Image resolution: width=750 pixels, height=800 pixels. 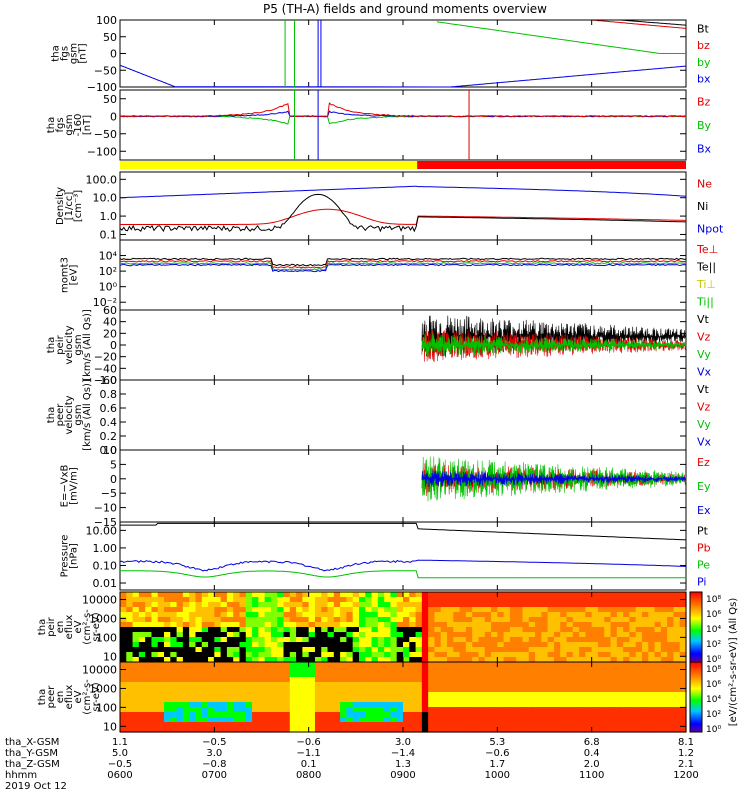 I want to click on y-axis-label-line: en, so click(x=60, y=627).